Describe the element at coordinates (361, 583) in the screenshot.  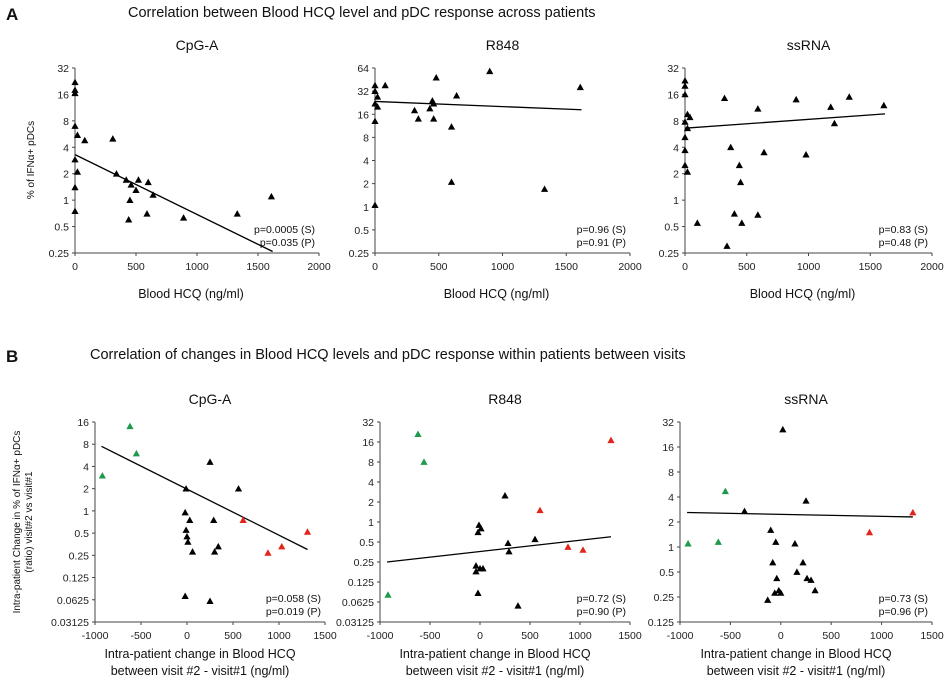
I see `y-tick-label: 0.125` at that location.